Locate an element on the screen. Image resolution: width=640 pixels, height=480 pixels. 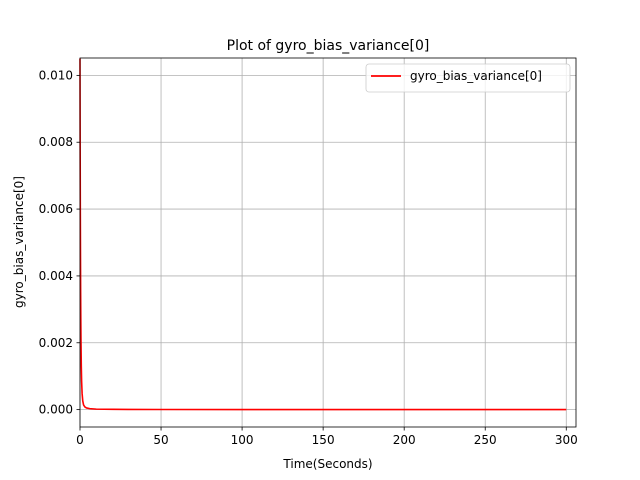
x-axis: 0 50 100 150 200 250 300 is located at coordinates (327, 437).